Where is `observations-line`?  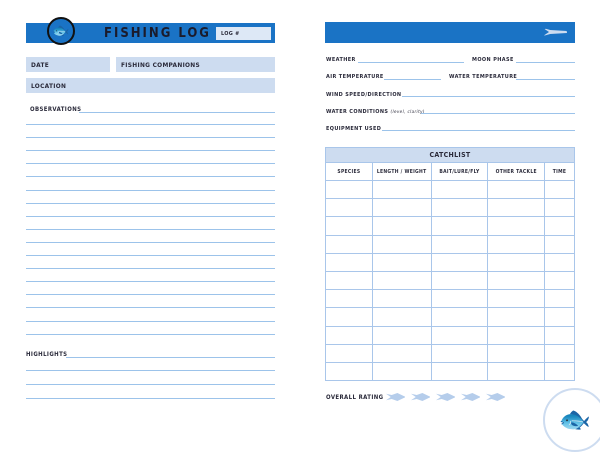
observations-line is located at coordinates (177, 112).